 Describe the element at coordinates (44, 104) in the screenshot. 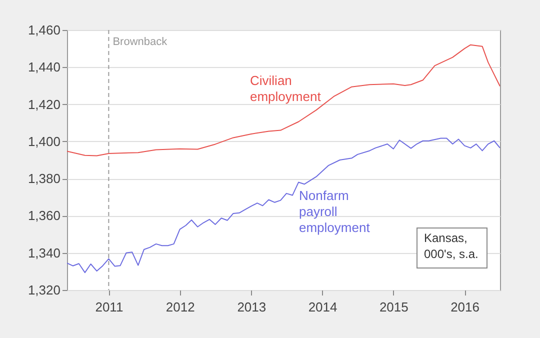

I see `y-tick-label: 1,420` at that location.